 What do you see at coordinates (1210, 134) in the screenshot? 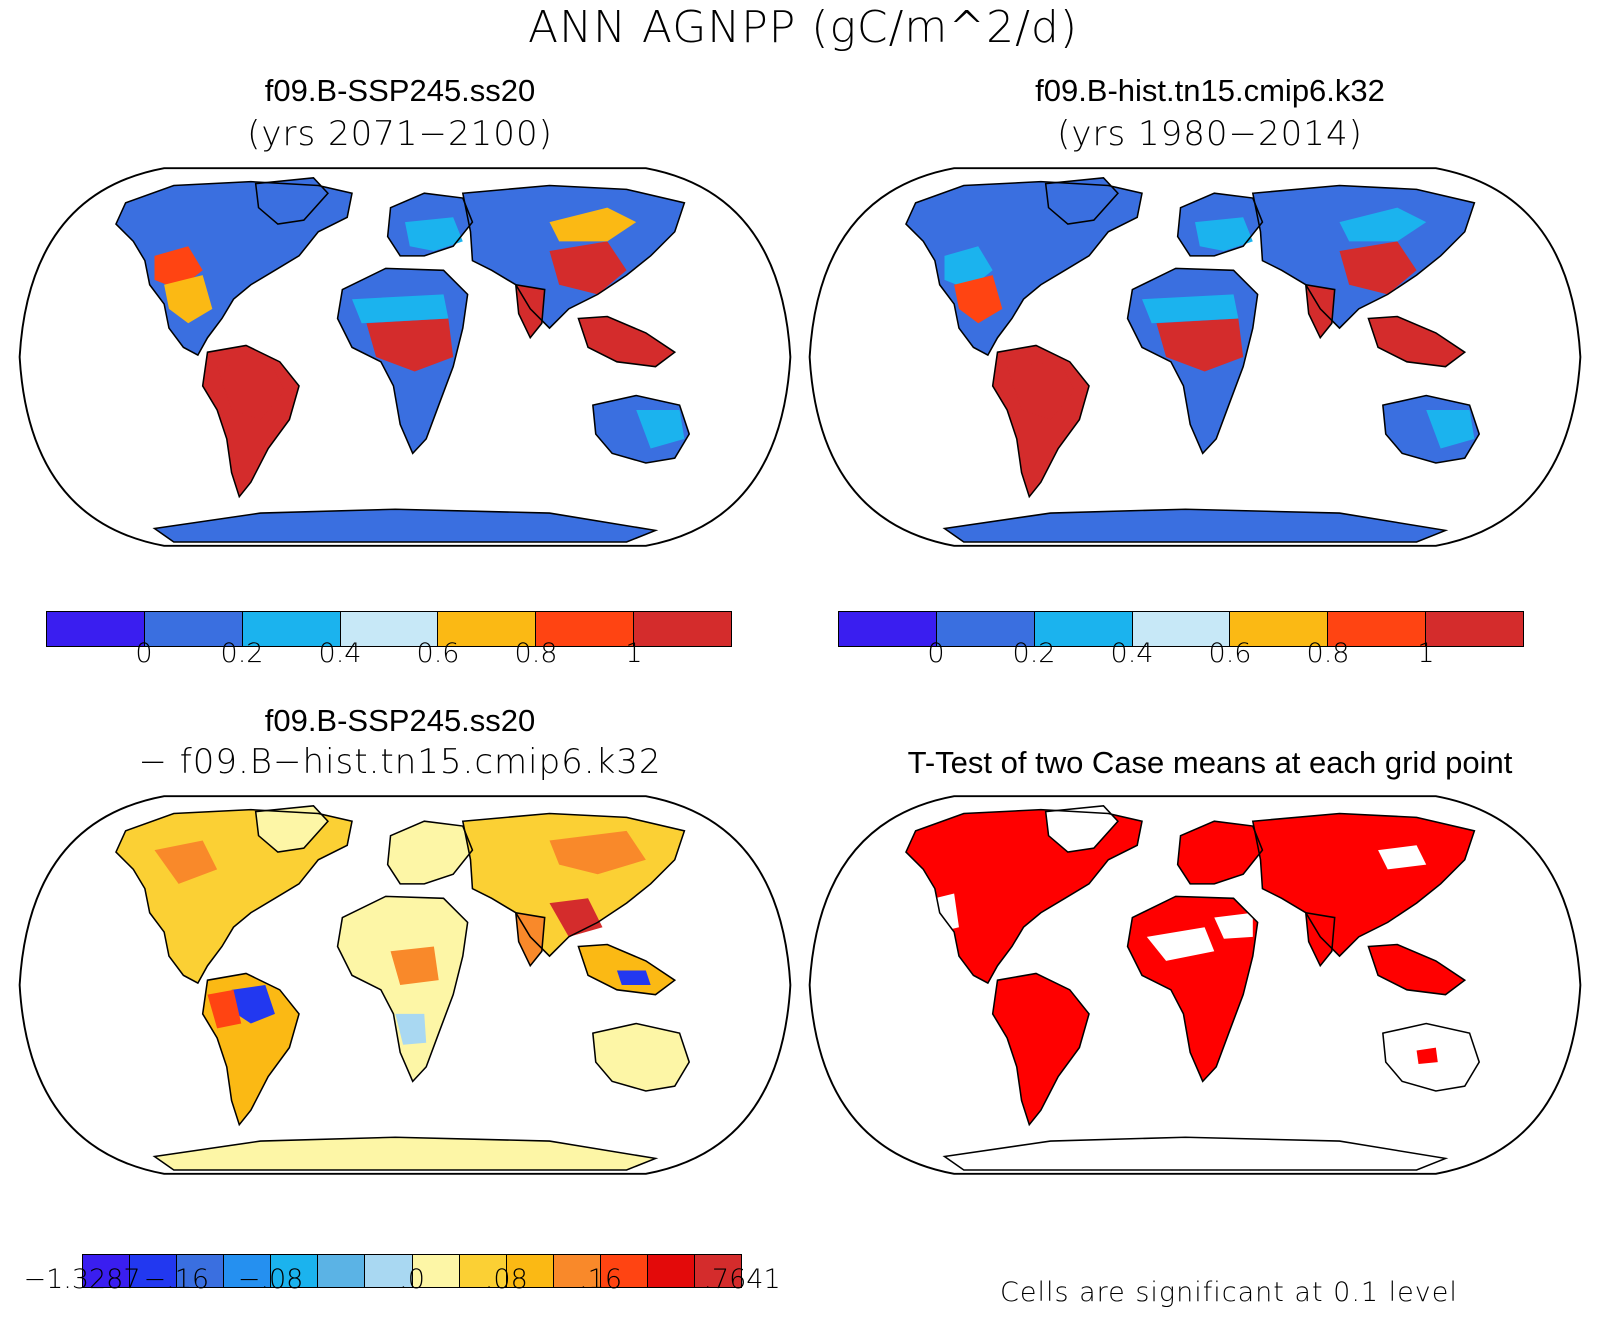
I see `panel-subtitle-top-right: (yrs 1980−2014)` at bounding box center [1210, 134].